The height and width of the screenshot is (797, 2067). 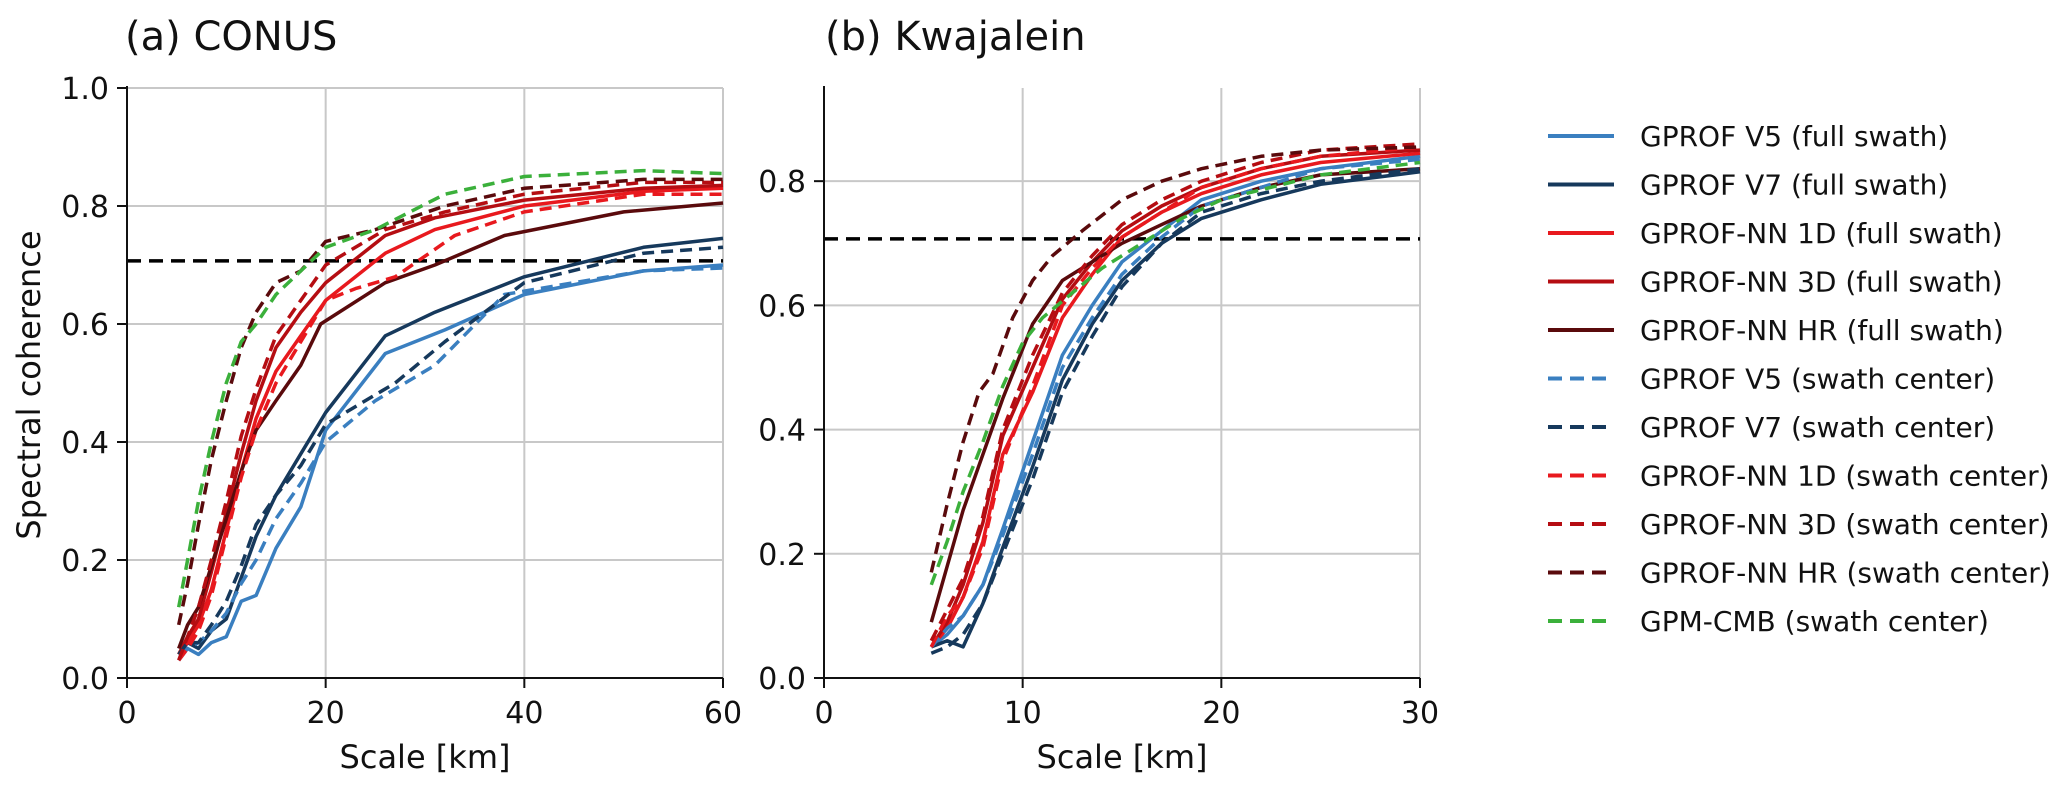 What do you see at coordinates (429, 704) in the screenshot?
I see `panel-a-x-ticks: 0 20 40 60` at bounding box center [429, 704].